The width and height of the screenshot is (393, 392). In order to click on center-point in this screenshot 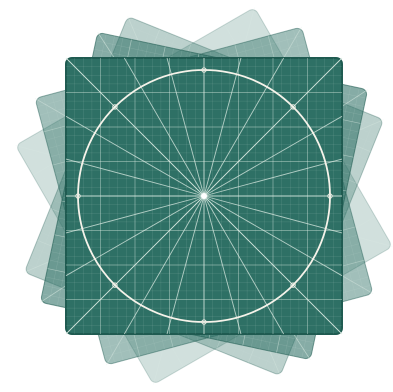, I will do `click(204, 196)`.